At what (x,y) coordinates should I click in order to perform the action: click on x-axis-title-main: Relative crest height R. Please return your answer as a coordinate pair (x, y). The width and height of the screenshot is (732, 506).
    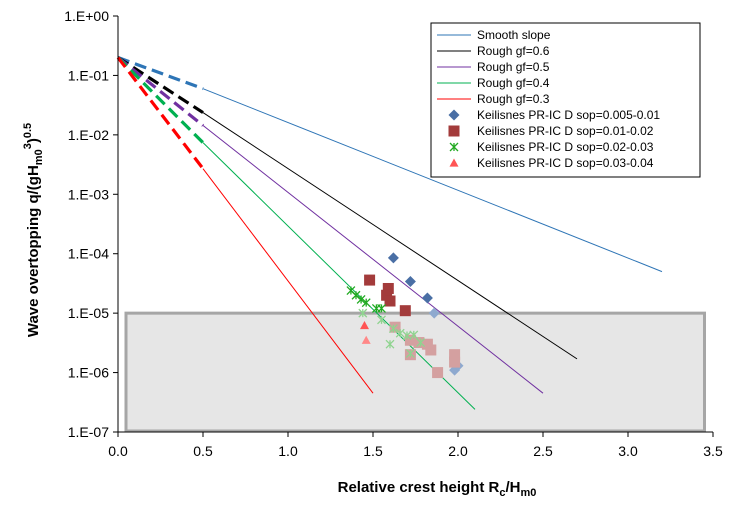
    Looking at the image, I should click on (419, 487).